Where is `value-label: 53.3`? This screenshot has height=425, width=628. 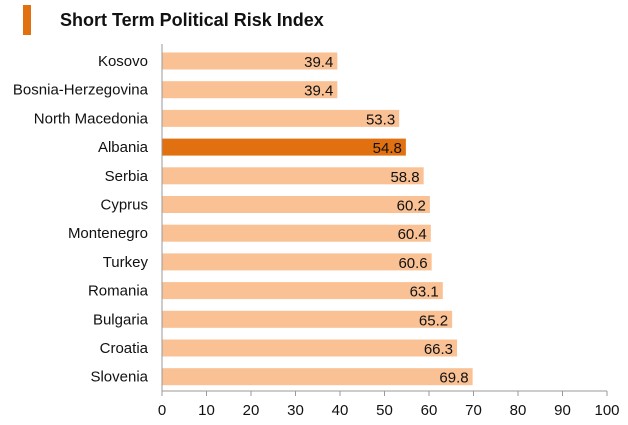 value-label: 53.3 is located at coordinates (380, 119).